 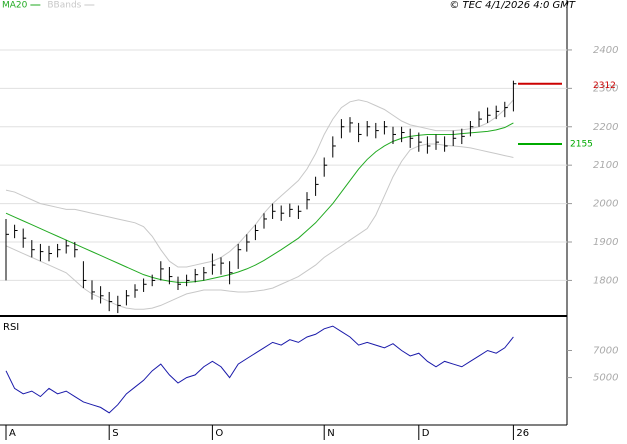 I want to click on source: © TEC 4/1/2026 4:0 GMT, so click(x=512, y=5).